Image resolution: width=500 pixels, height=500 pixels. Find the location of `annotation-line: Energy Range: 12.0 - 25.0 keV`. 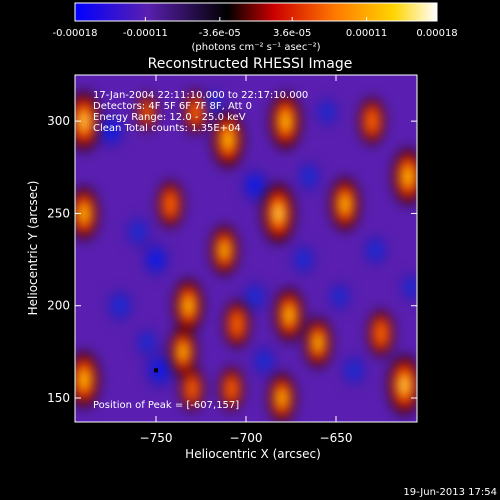

annotation-line: Energy Range: 12.0 - 25.0 keV is located at coordinates (169, 117).